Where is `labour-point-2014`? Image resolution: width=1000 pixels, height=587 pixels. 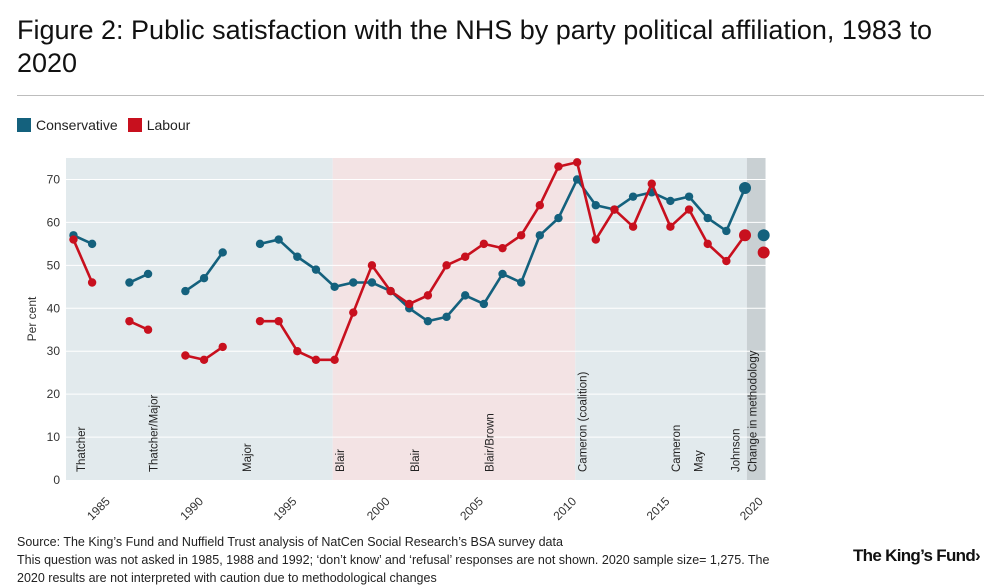
labour-point-2014 is located at coordinates (651, 183).